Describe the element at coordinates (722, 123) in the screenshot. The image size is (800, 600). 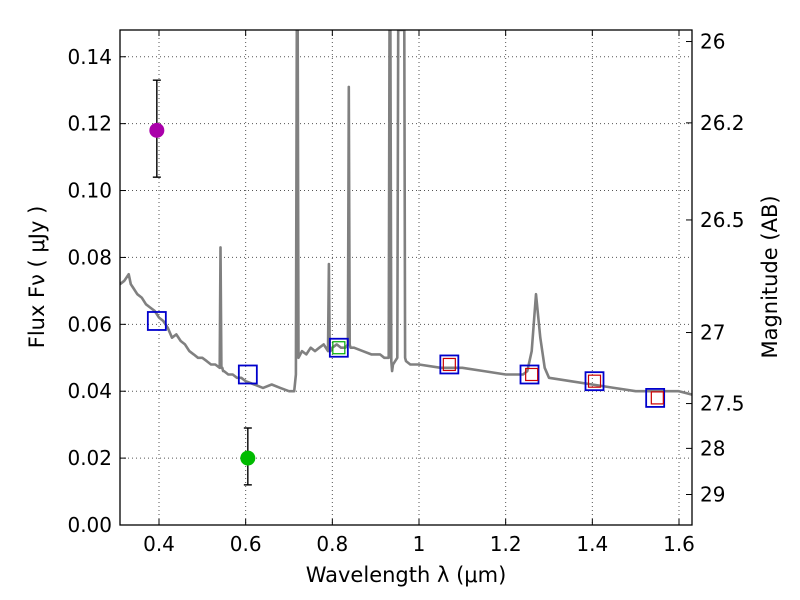
I see `right-tick-label: 26.2` at that location.